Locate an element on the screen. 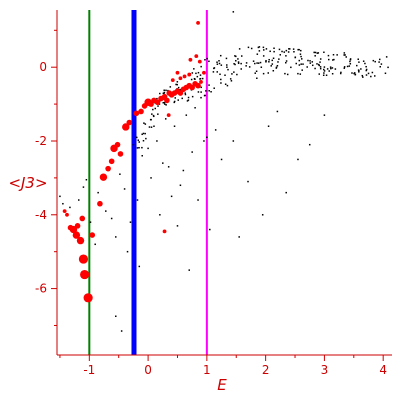 The width and height of the screenshot is (400, 400). x-tick-label: 2 is located at coordinates (266, 370).